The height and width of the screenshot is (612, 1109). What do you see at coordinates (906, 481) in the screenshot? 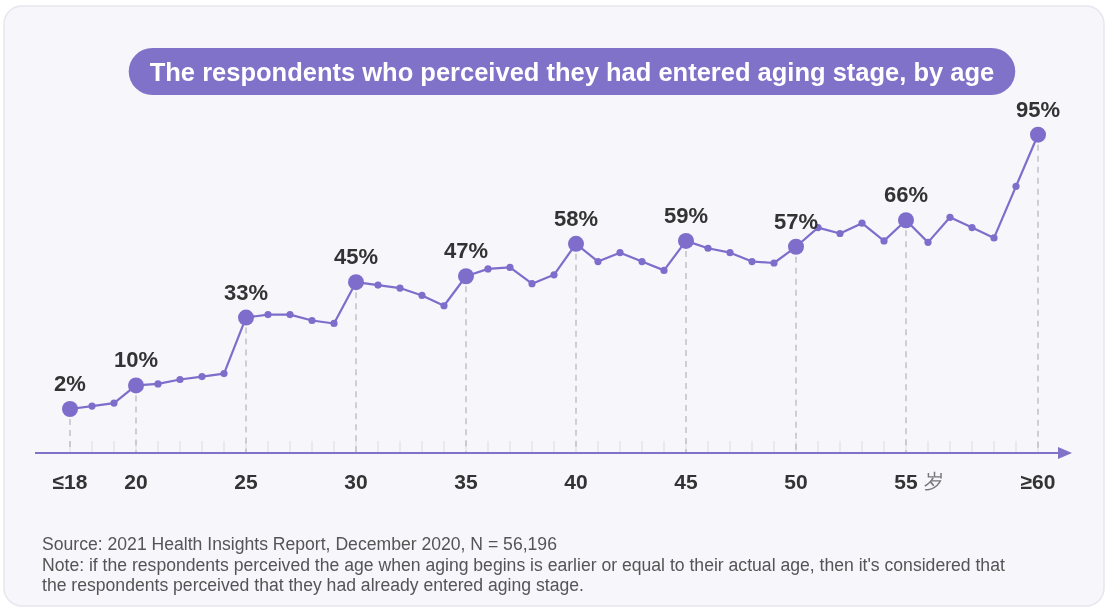
I see `x-tick-label: 55` at bounding box center [906, 481].